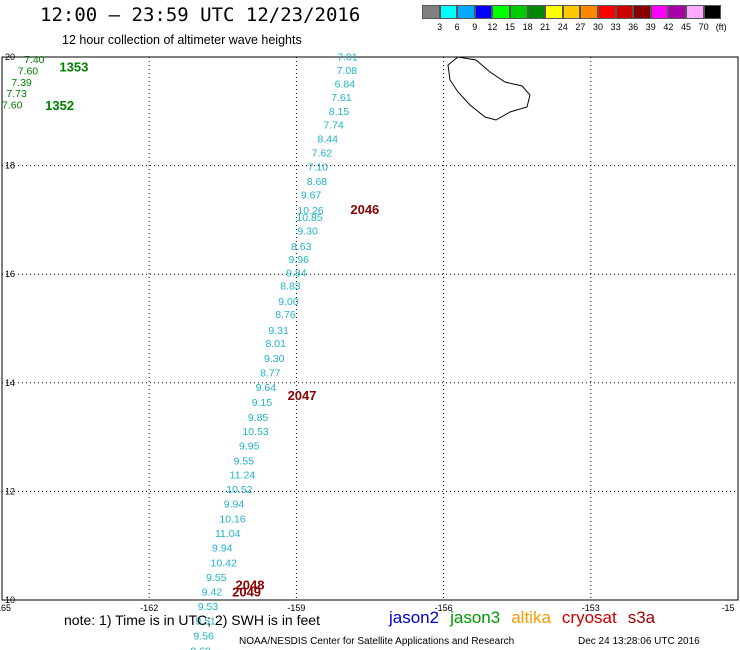  What do you see at coordinates (703, 27) in the screenshot?
I see `color-tick-label: 70` at bounding box center [703, 27].